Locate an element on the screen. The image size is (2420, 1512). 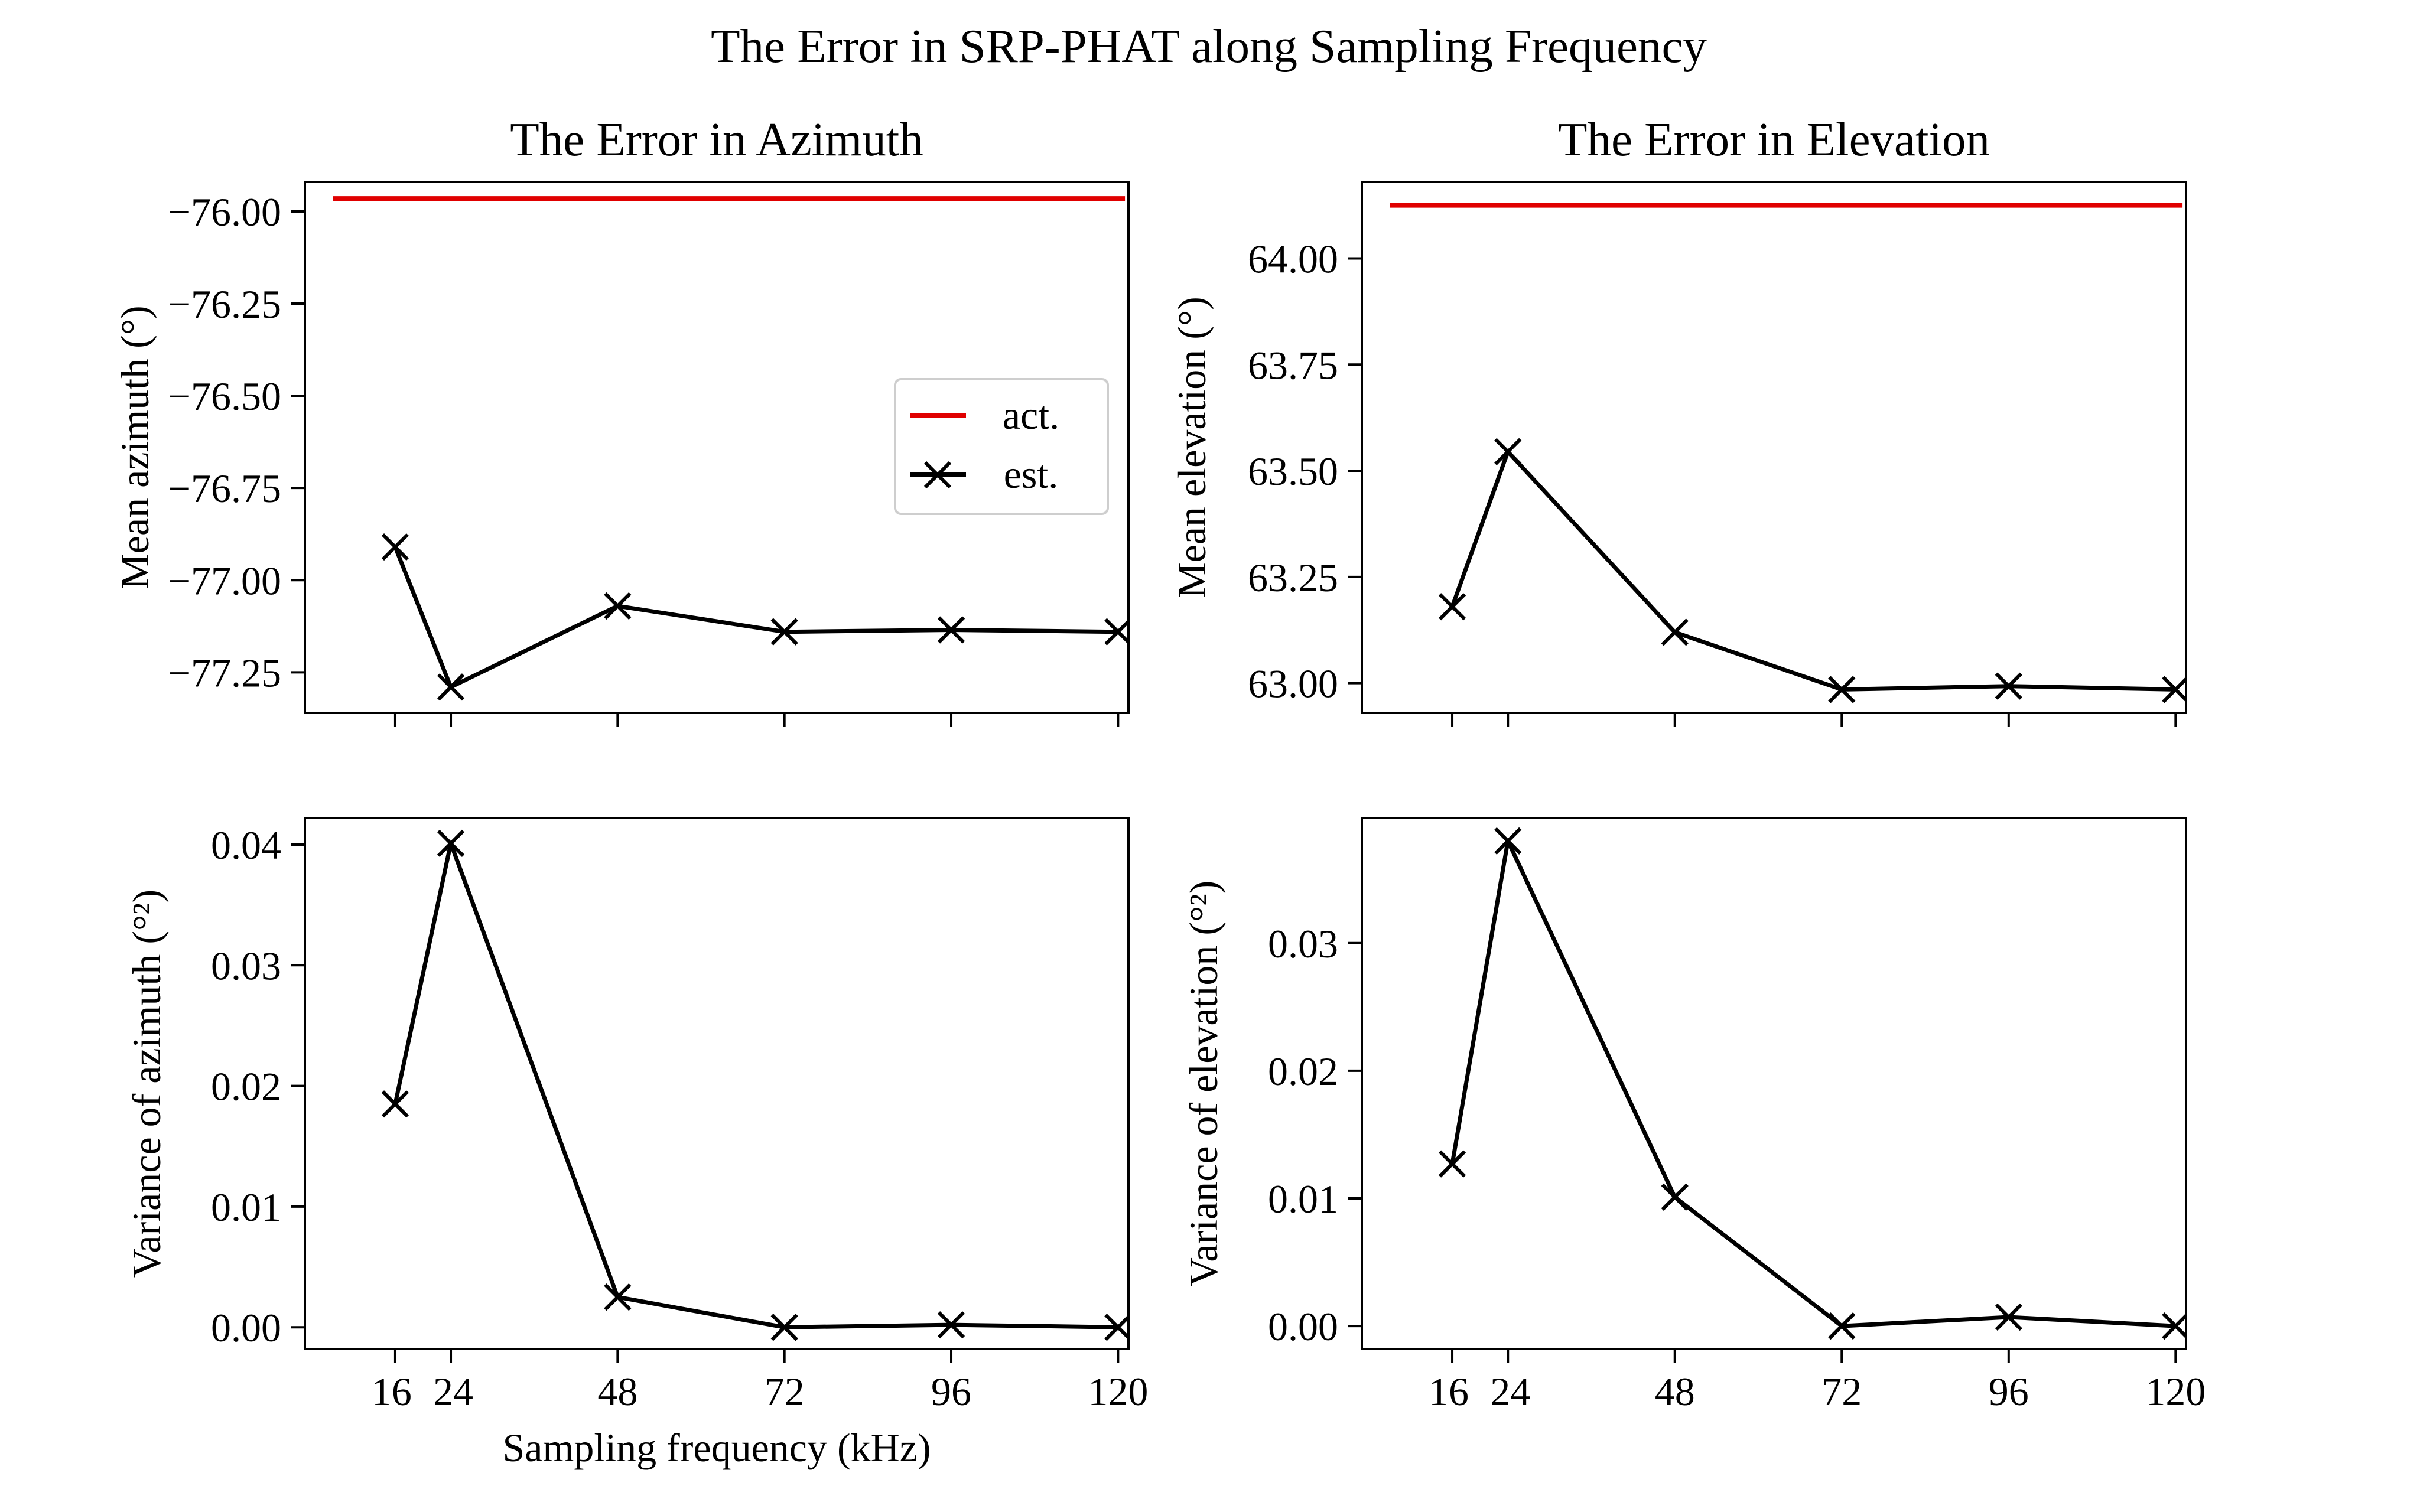
y-tick-label: 63.75 is located at coordinates (1293, 365).